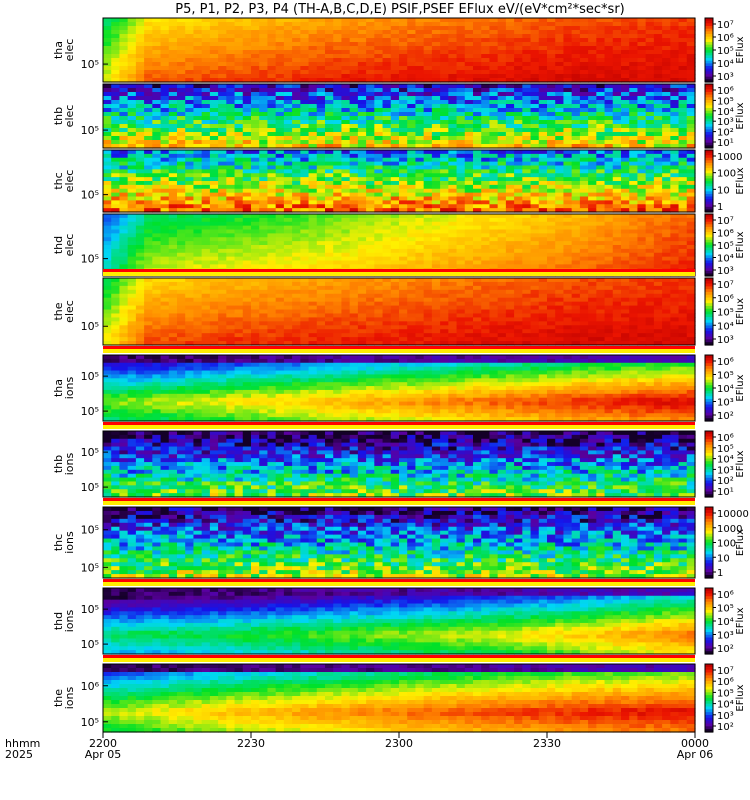 This screenshot has width=750, height=800. What do you see at coordinates (723, 190) in the screenshot?
I see `colorbar-tick-label: 10` at bounding box center [723, 190].